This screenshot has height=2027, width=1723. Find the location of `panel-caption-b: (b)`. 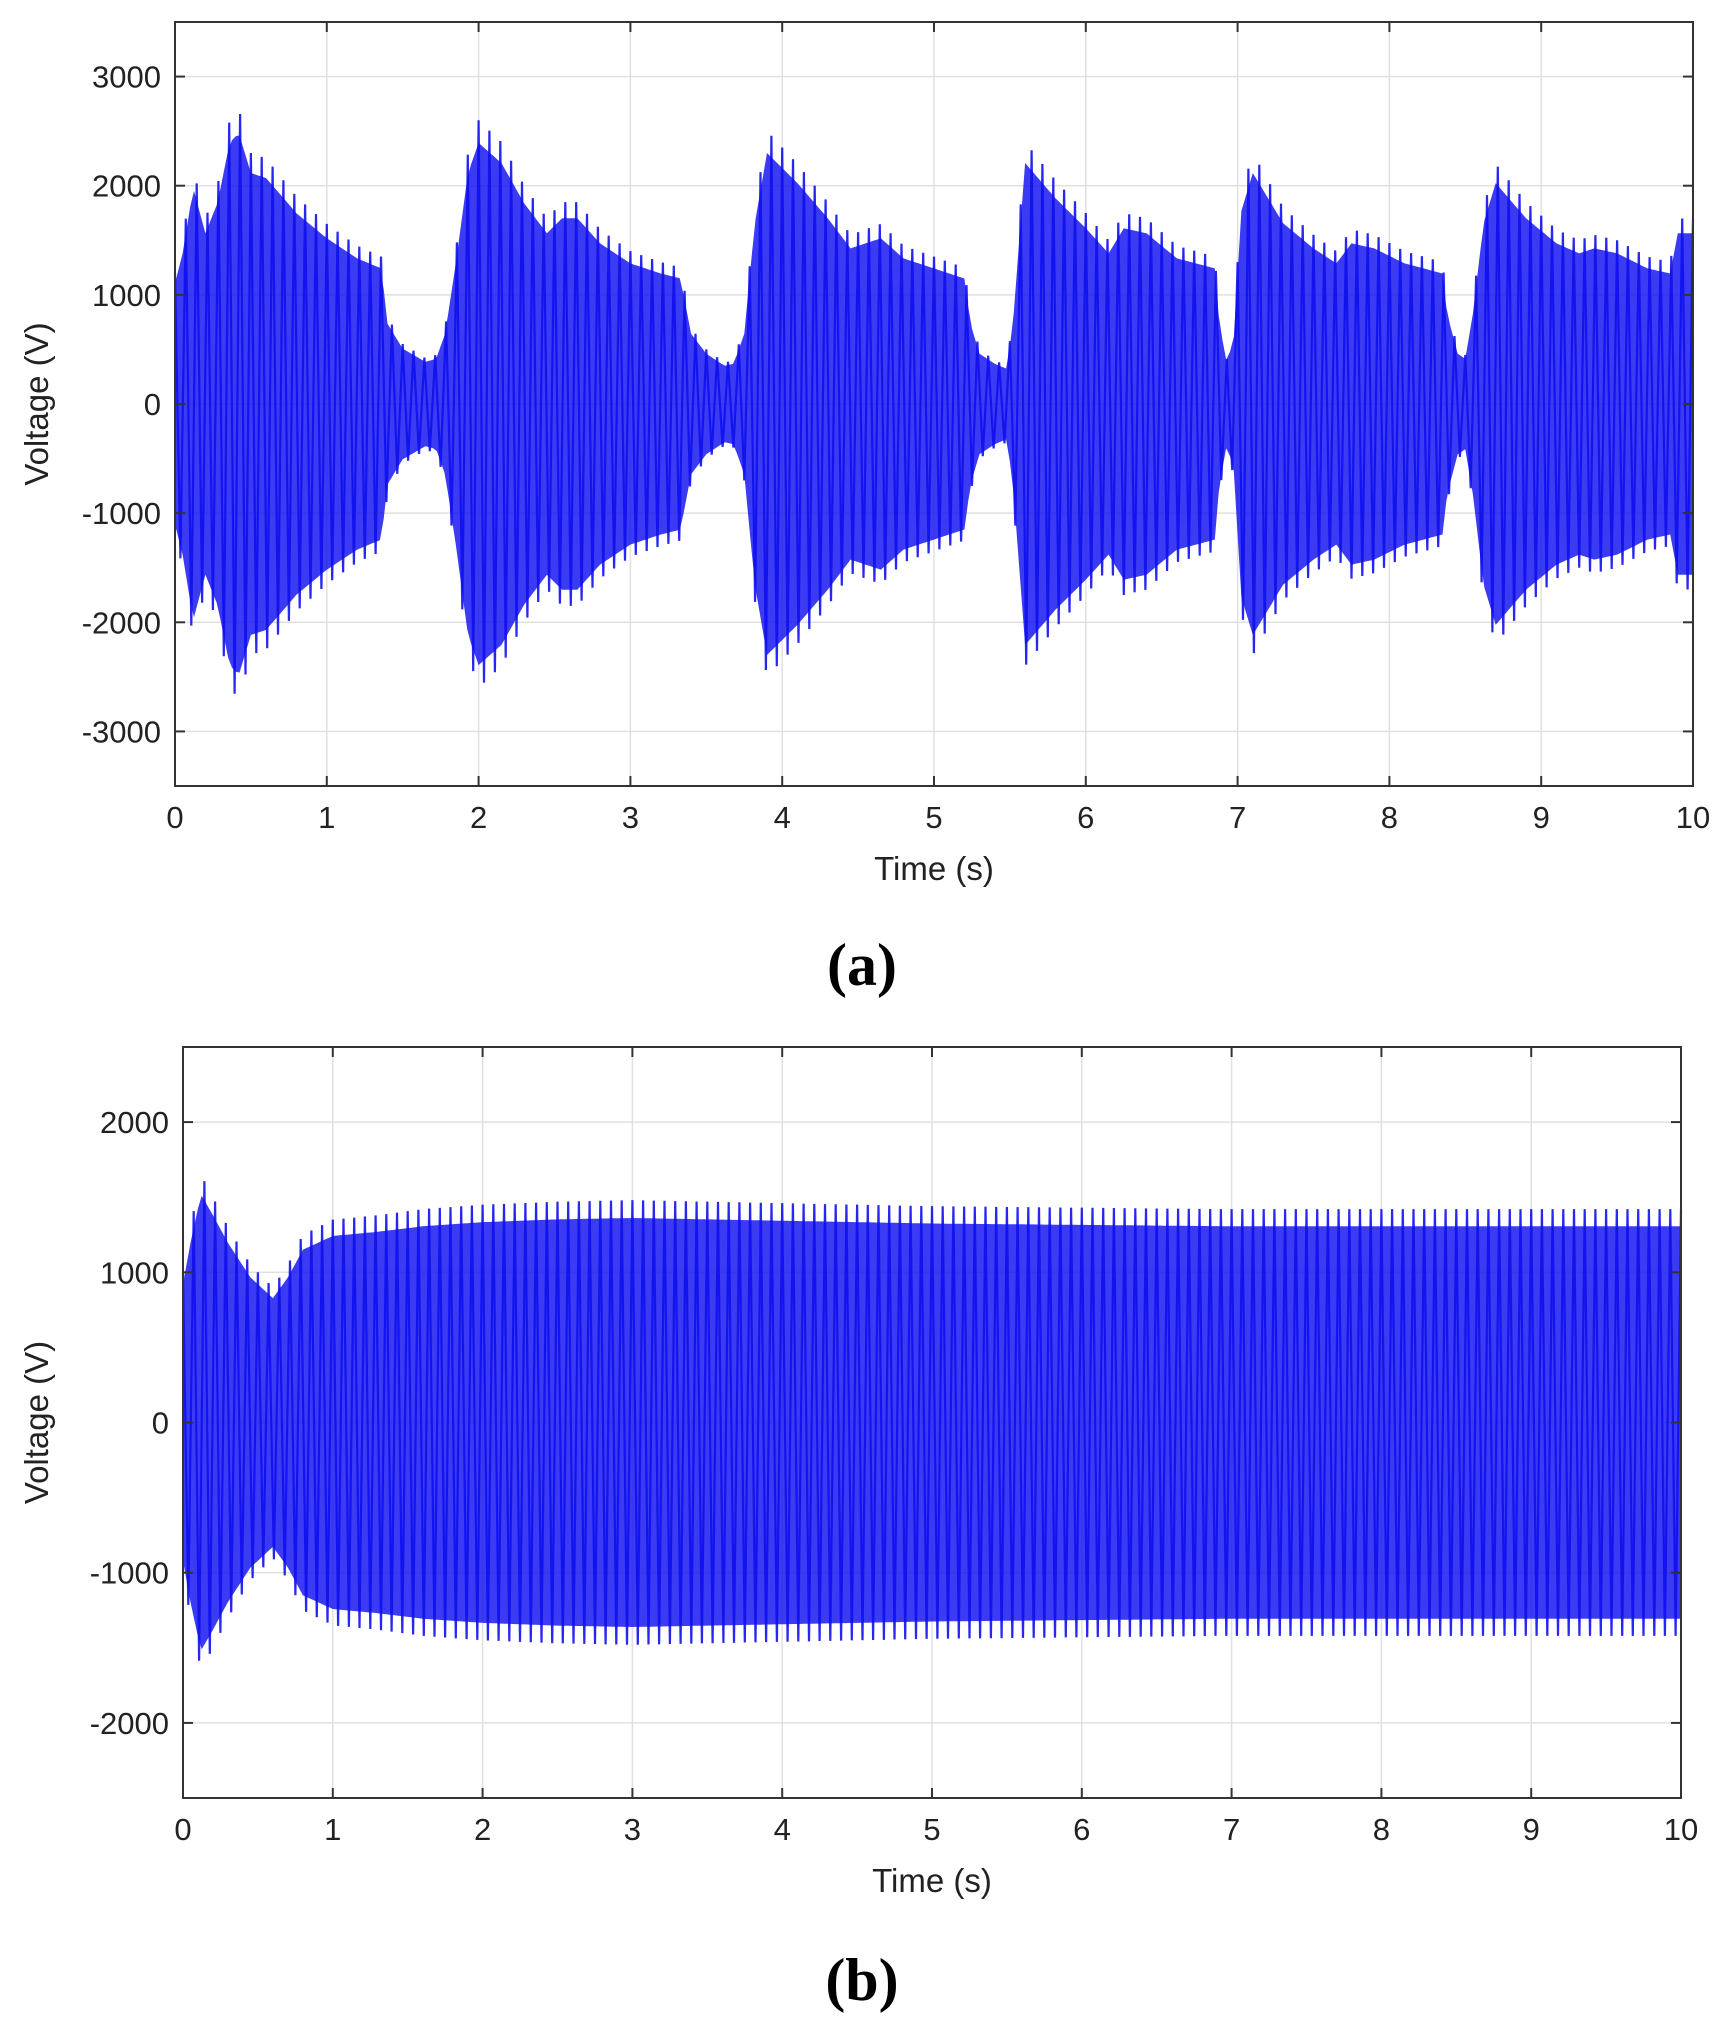

panel-caption-b: (b) is located at coordinates (861, 1980).